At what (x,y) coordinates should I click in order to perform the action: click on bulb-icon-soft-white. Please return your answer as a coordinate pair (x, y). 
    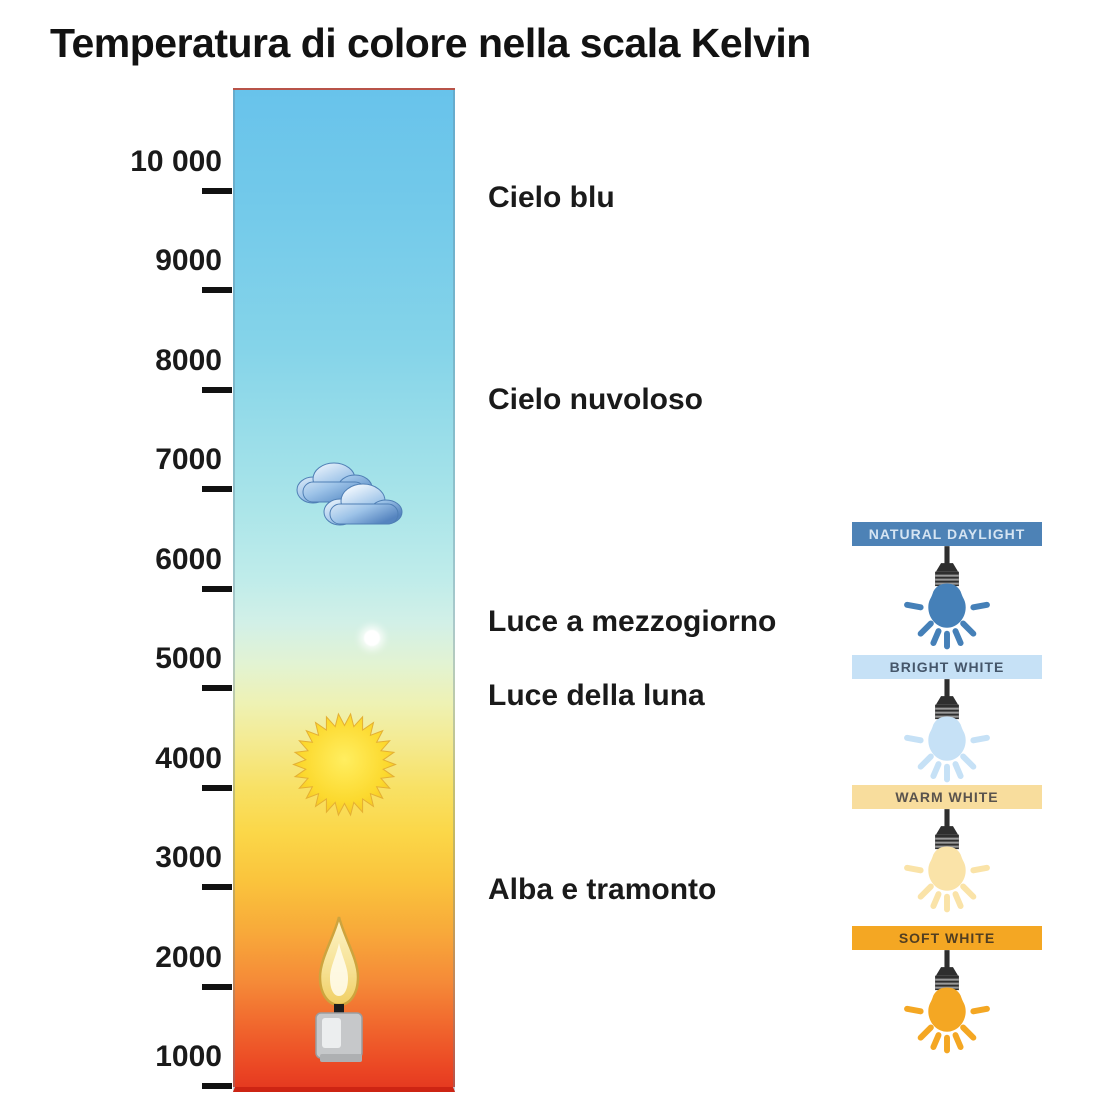
    Looking at the image, I should click on (947, 1002).